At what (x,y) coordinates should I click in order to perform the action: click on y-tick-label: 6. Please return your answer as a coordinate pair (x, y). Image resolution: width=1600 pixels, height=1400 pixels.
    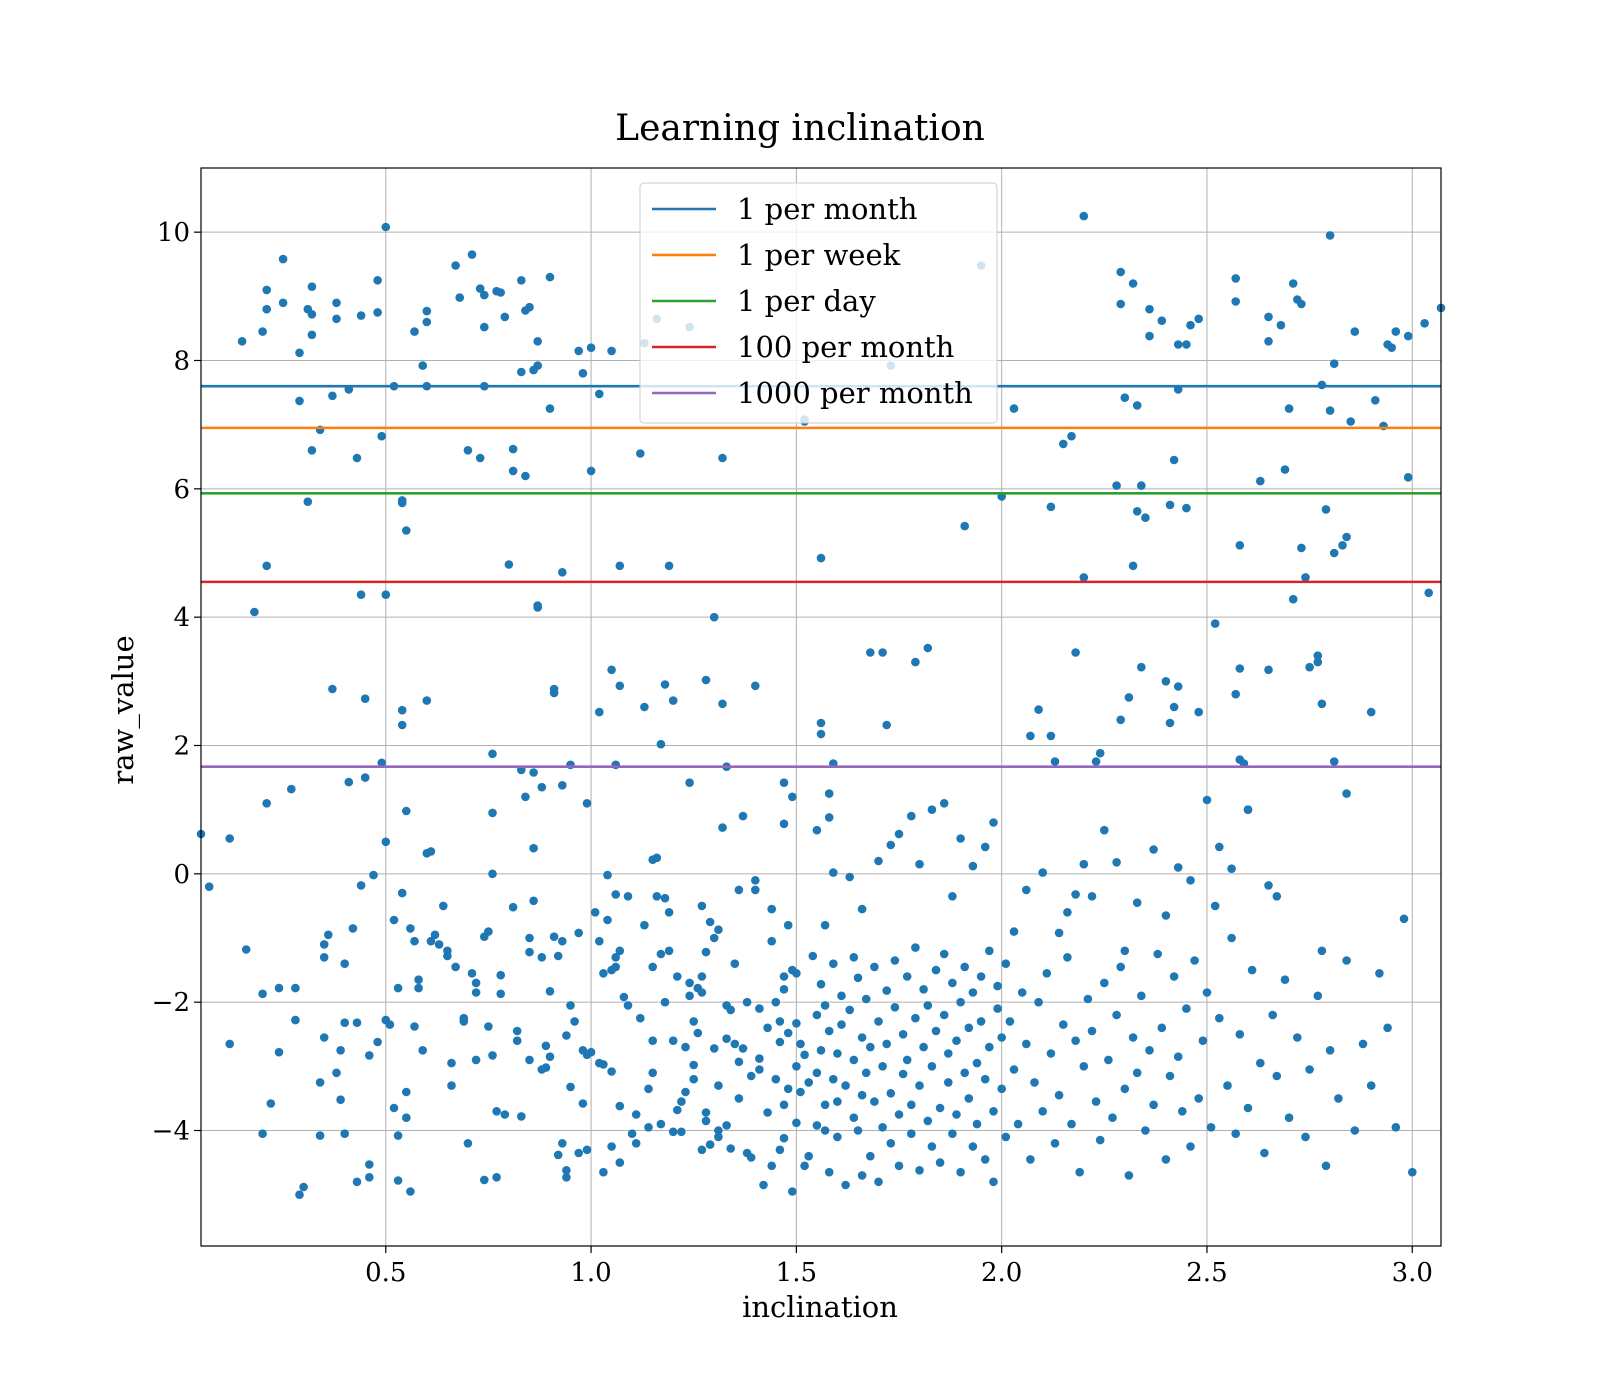
    Looking at the image, I should click on (181, 490).